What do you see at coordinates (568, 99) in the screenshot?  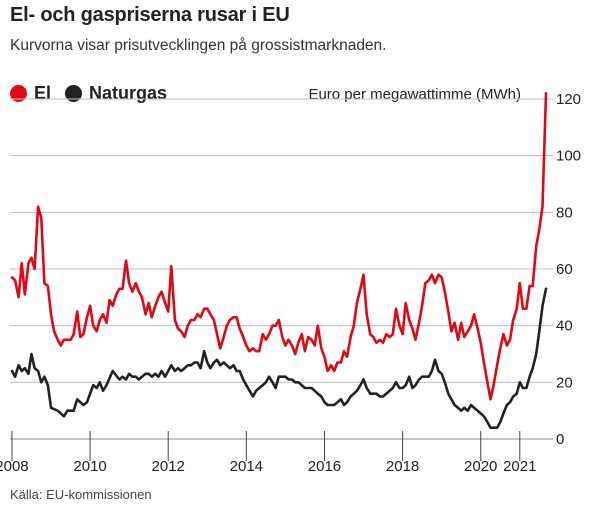 I see `y-tick-label-120: 120` at bounding box center [568, 99].